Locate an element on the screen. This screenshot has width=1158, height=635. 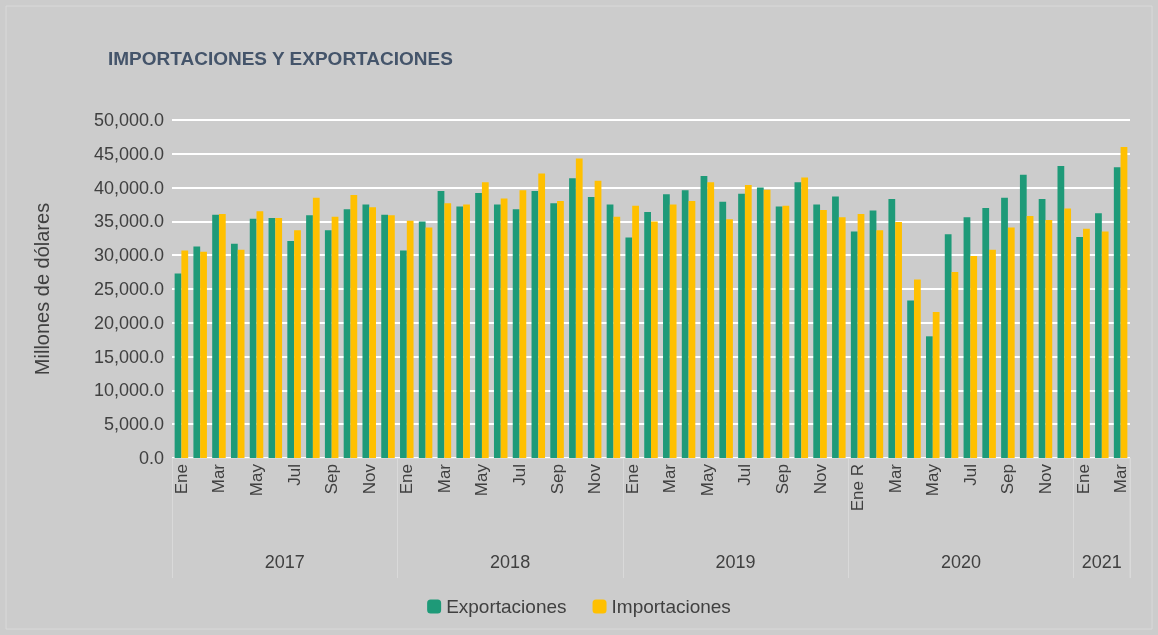
text: 2019 is located at coordinates (735, 562).